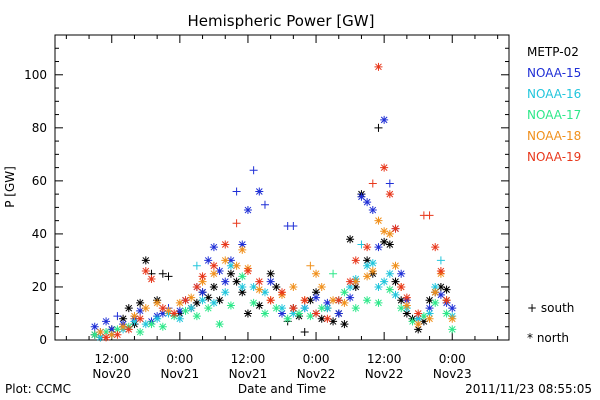 The width and height of the screenshot is (600, 400). I want to click on chart-title: Hemispheric Power [GW], so click(281, 21).